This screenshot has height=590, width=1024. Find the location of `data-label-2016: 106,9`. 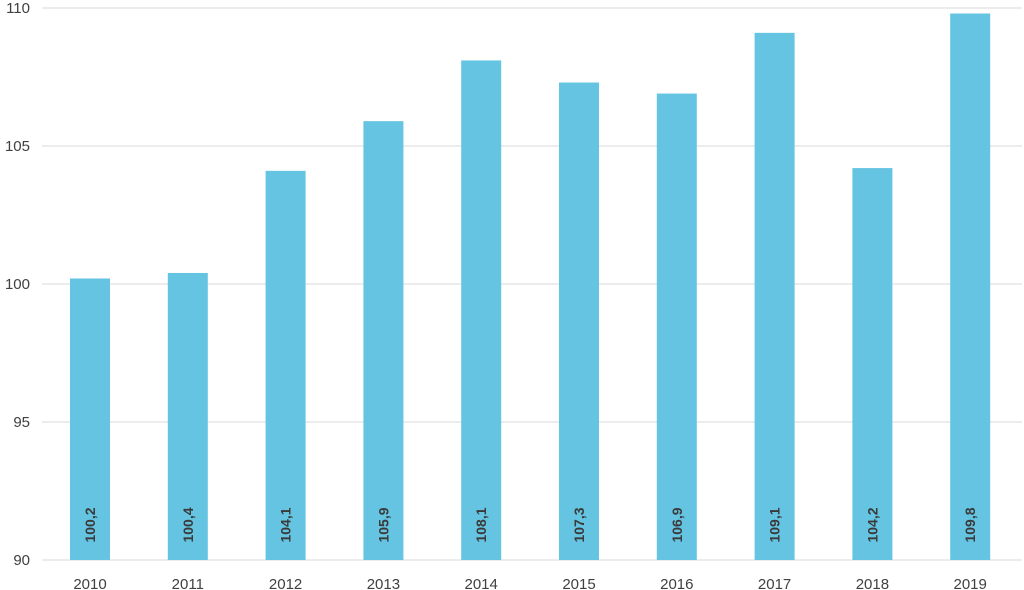

data-label-2016: 106,9 is located at coordinates (677, 524).